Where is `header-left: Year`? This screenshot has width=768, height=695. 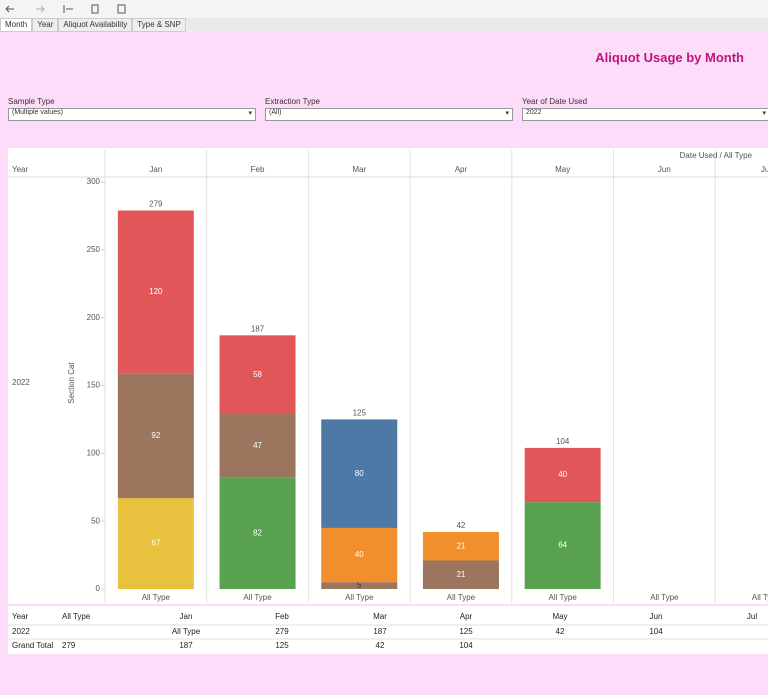 header-left: Year is located at coordinates (20, 169).